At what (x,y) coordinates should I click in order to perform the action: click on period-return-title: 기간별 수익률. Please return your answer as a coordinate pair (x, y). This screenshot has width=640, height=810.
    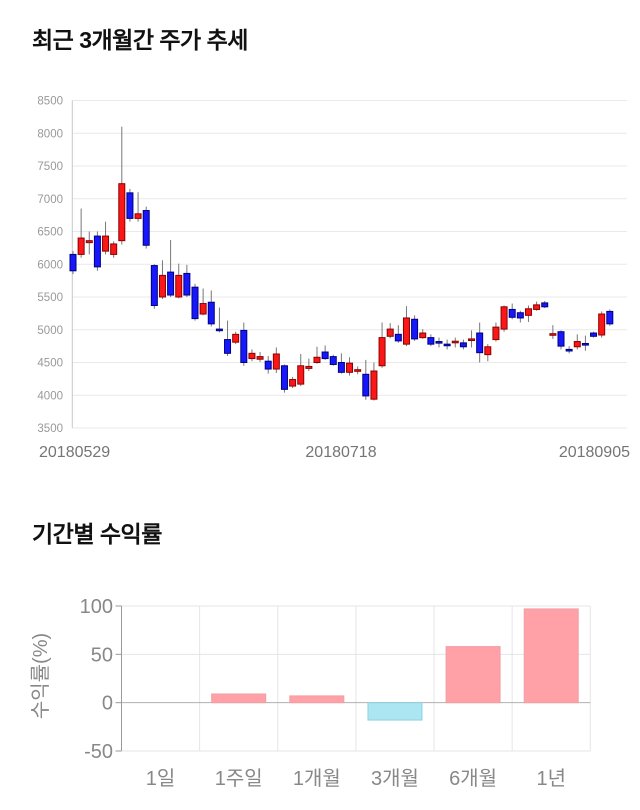
    Looking at the image, I should click on (97, 534).